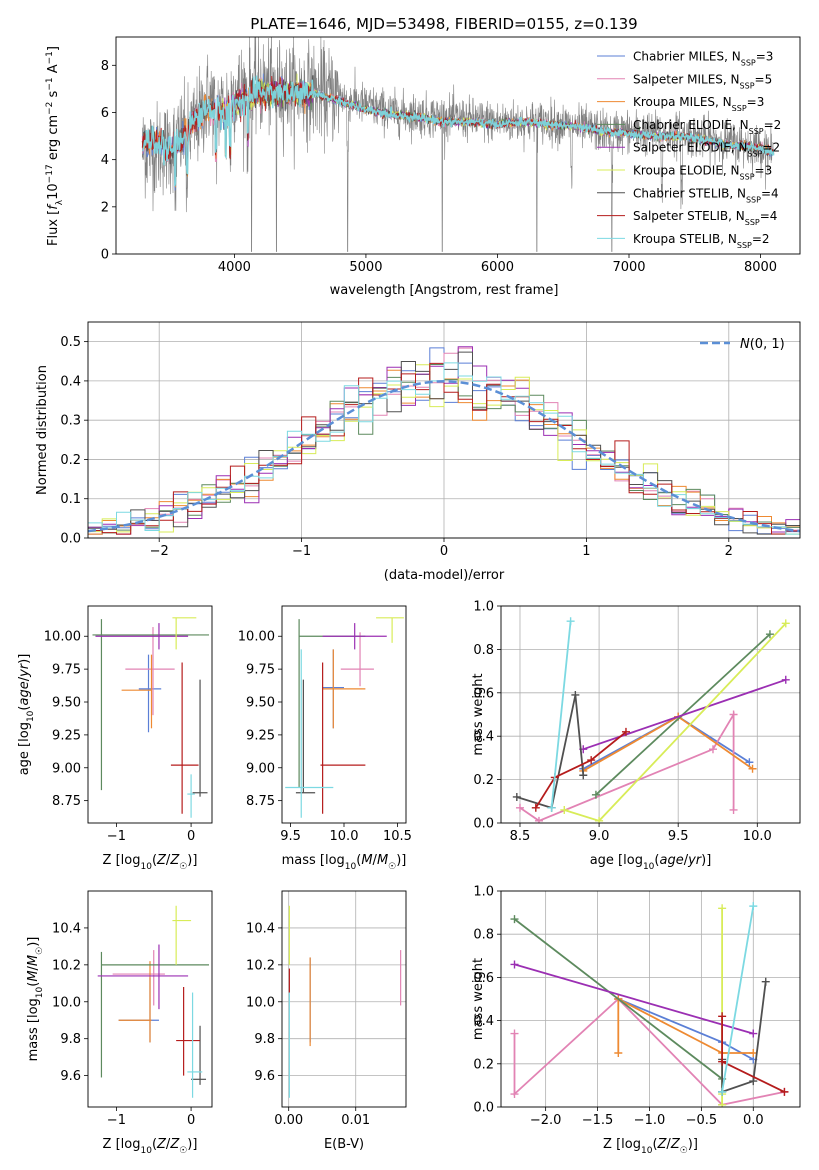  I want to click on legend-nssp: =4, so click(770, 193).